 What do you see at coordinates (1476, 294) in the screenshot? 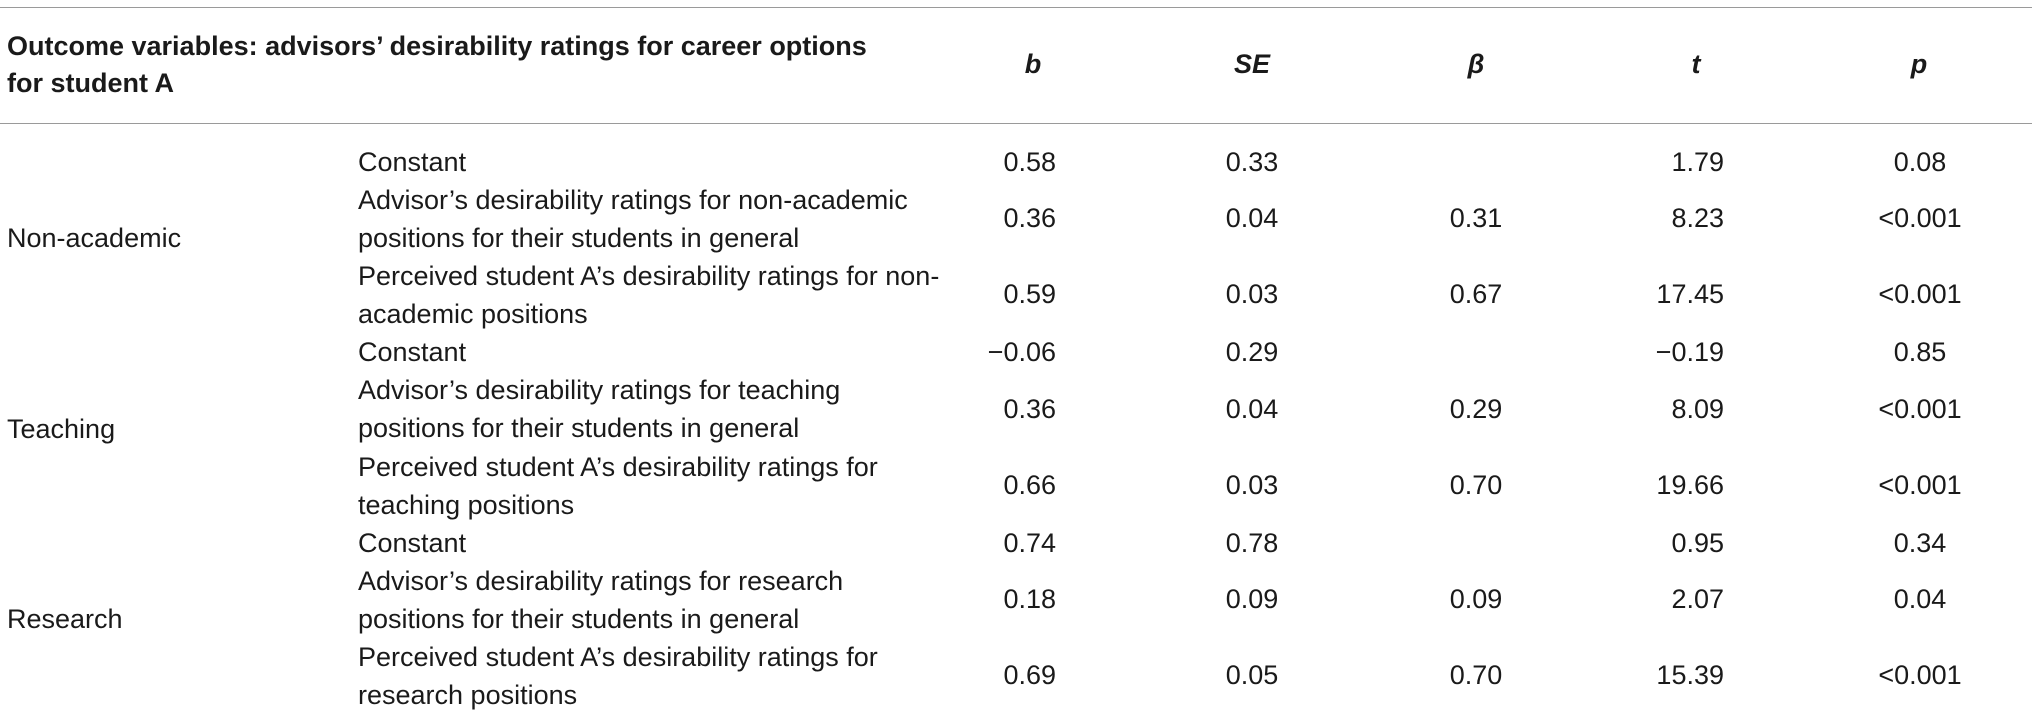
I see `cell-beta: 0.67` at bounding box center [1476, 294].